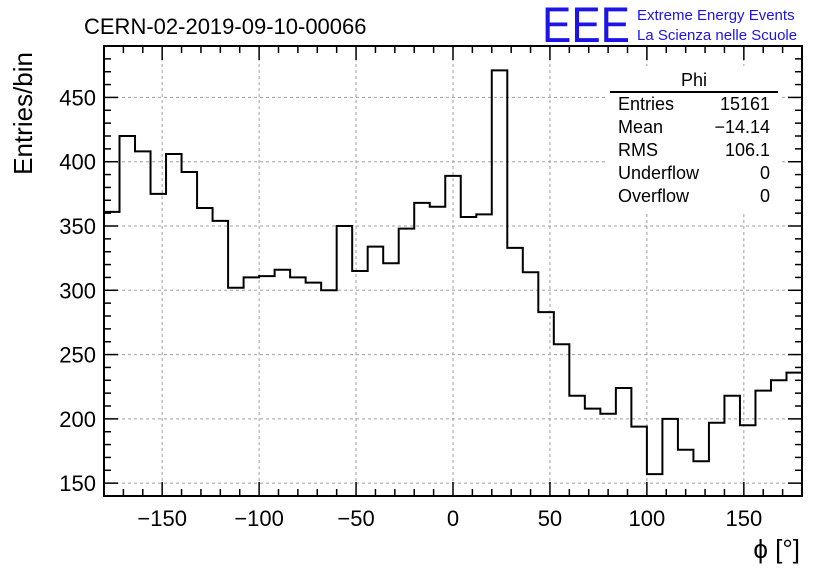  I want to click on y-tick-label: 300, so click(77, 290).